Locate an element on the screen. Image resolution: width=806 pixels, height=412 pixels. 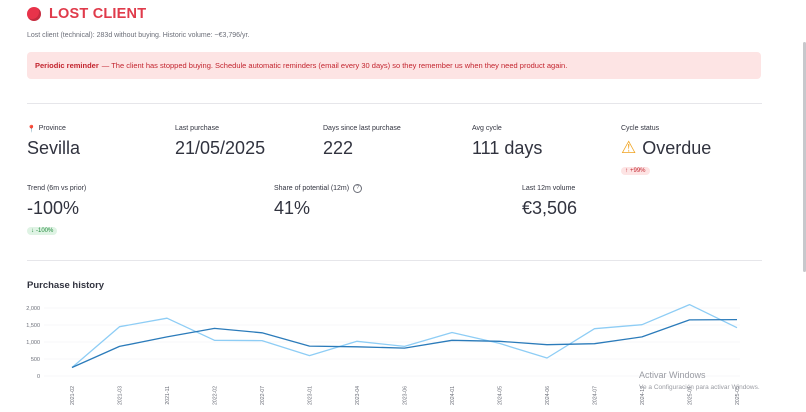
warning-icon: ⚠ is located at coordinates (629, 147).